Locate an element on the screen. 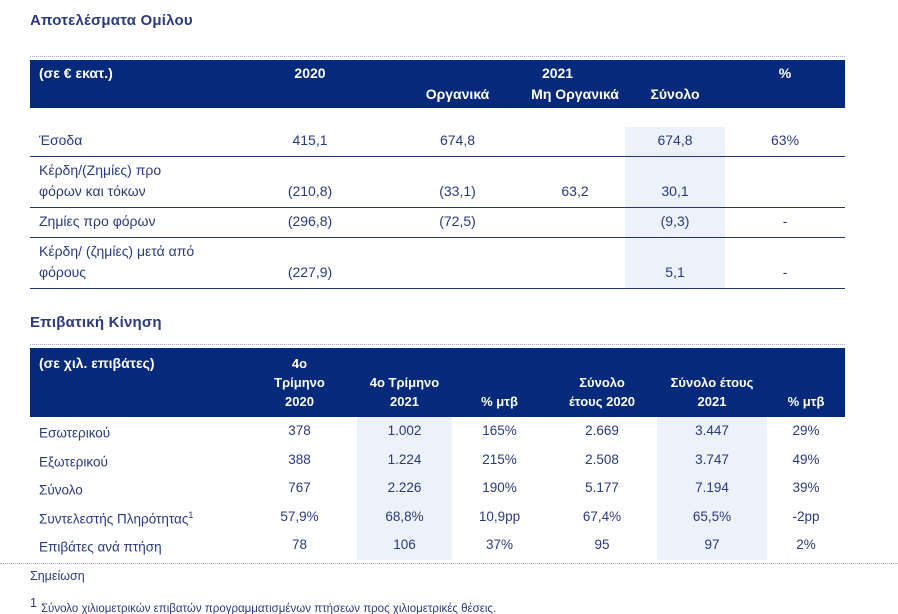  cell-pct-fy: 39% is located at coordinates (806, 488).